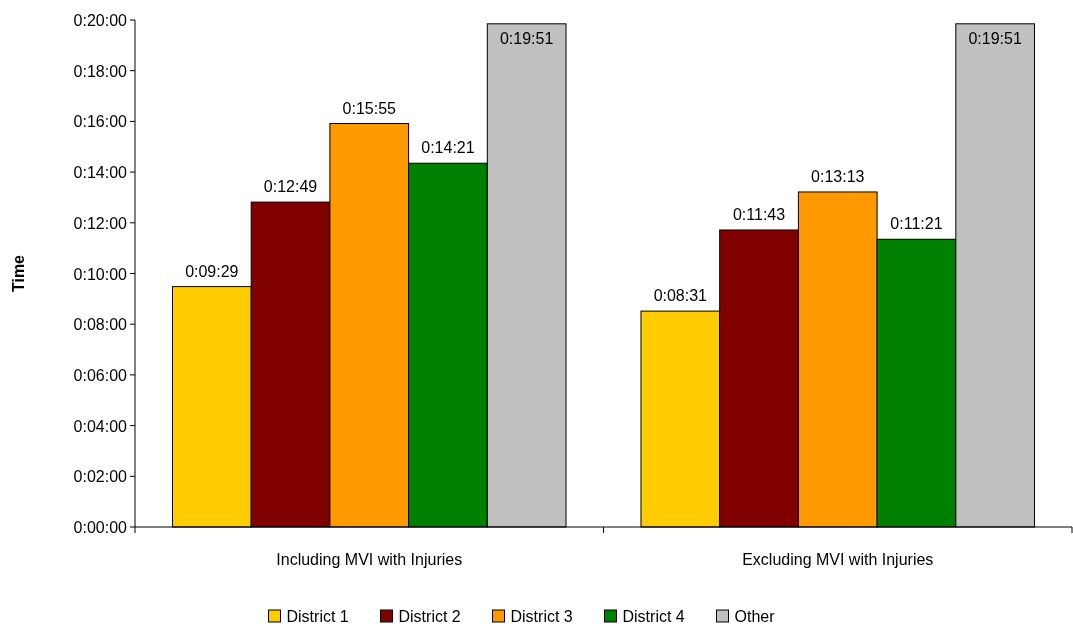 The image size is (1073, 635). What do you see at coordinates (916, 224) in the screenshot?
I see `data-label: 0:11:21` at bounding box center [916, 224].